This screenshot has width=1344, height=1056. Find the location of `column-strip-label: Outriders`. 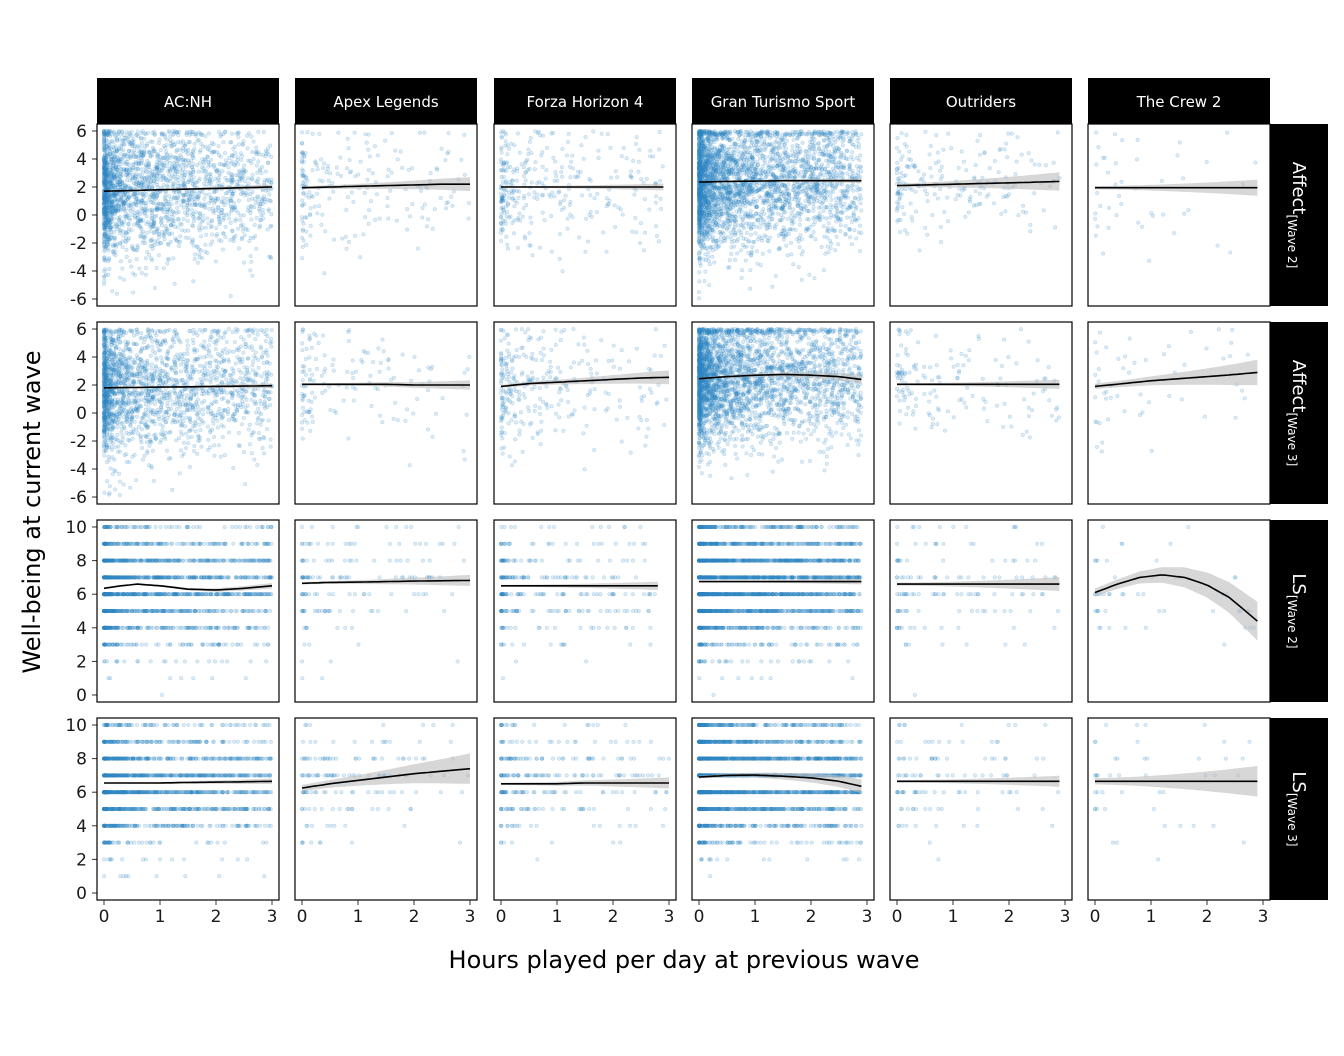

column-strip-label: Outriders is located at coordinates (981, 102).